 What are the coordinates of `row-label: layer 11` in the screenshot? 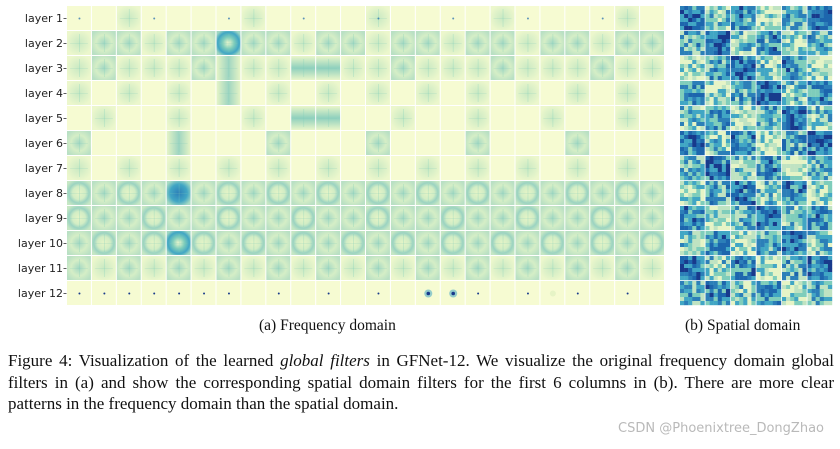 It's located at (40, 268).